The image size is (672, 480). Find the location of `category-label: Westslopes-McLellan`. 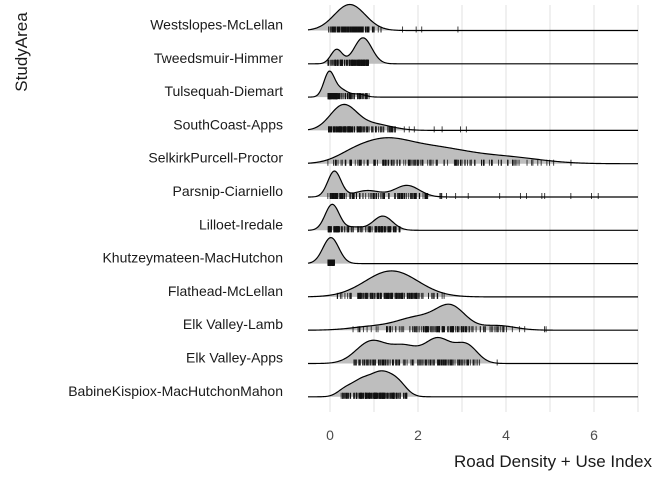

category-label: Westslopes-McLellan is located at coordinates (216, 25).